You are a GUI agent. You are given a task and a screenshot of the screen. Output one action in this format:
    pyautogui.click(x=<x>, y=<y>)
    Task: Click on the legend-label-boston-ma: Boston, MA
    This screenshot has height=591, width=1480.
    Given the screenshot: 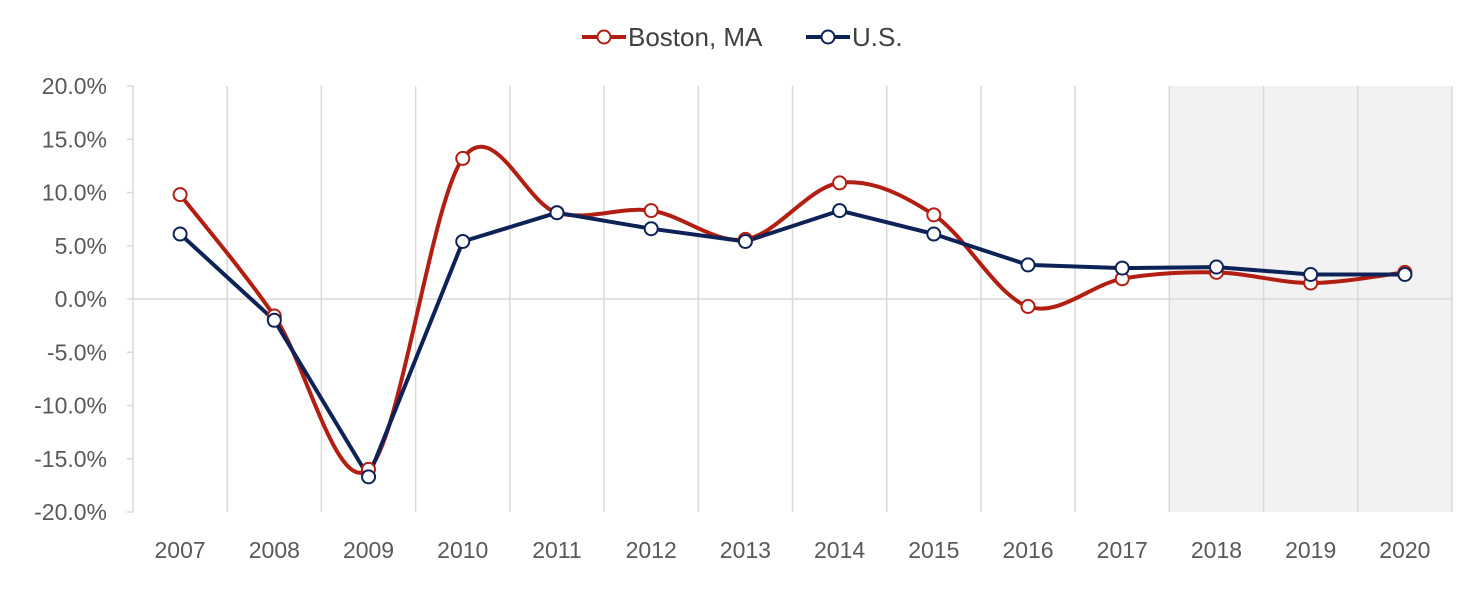 What is the action you would take?
    pyautogui.click(x=695, y=37)
    